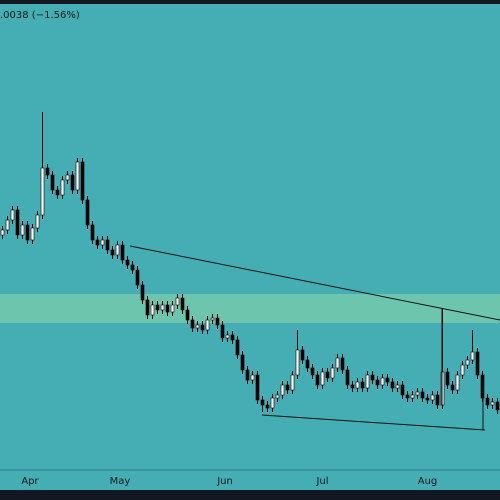  I want to click on x-tick-label: May, so click(120, 481).